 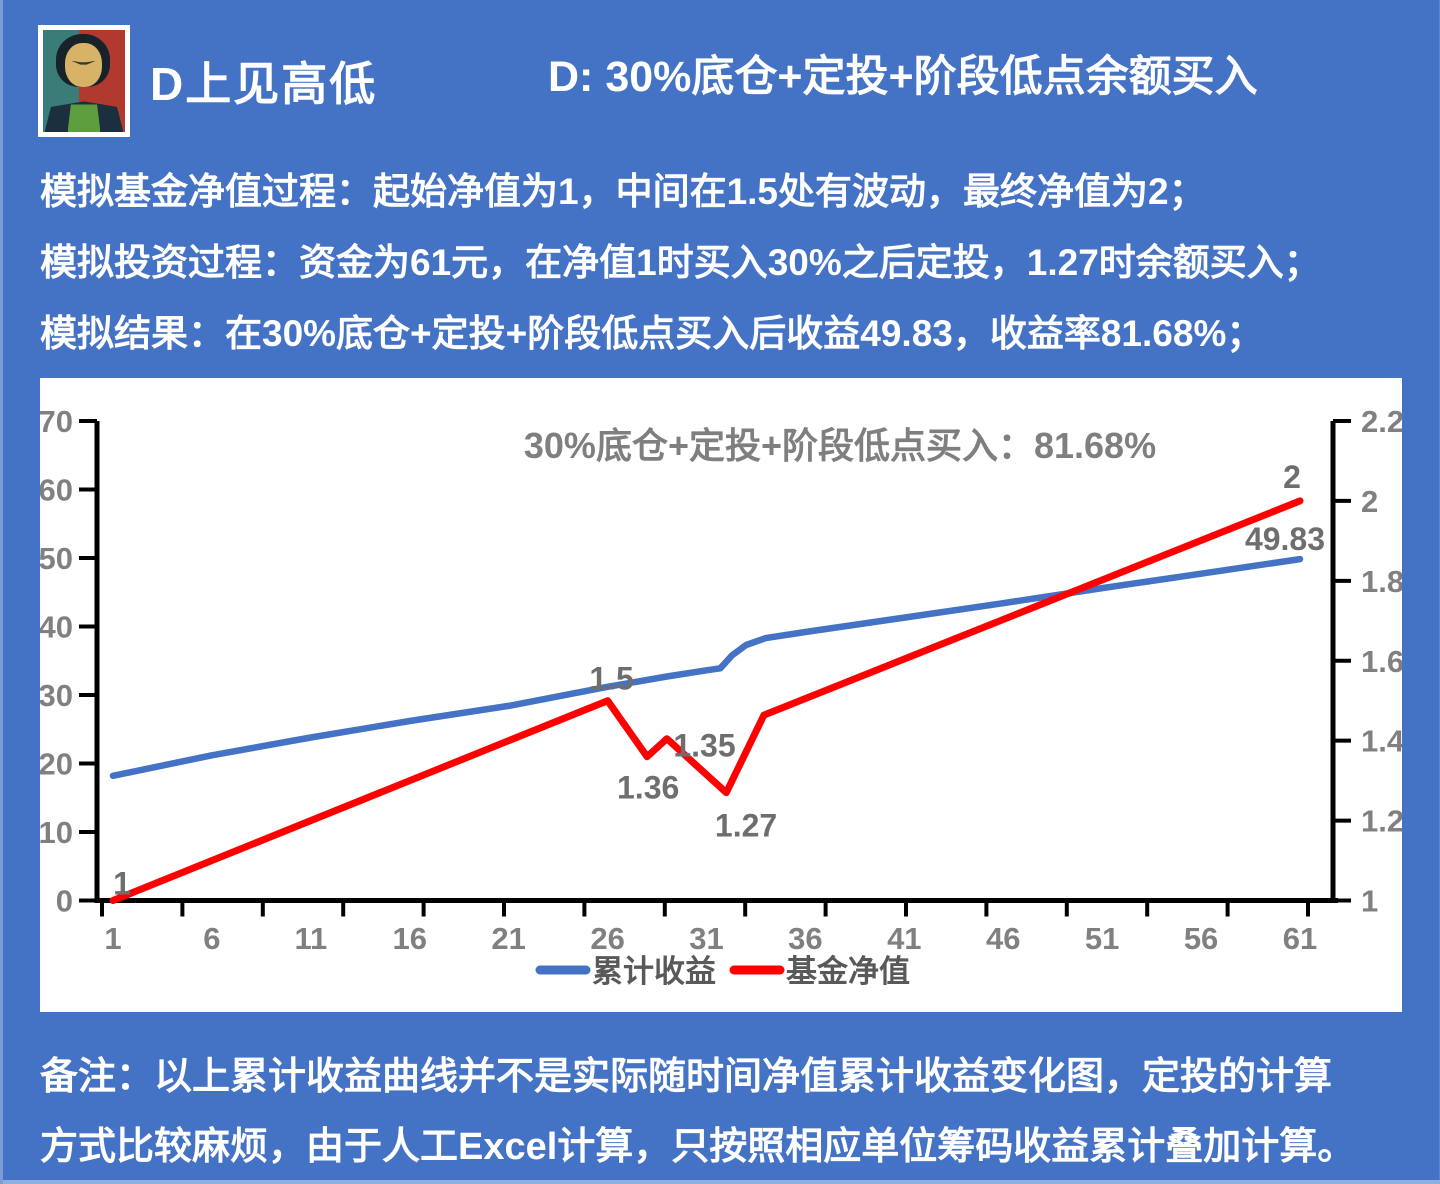 I want to click on x-axis-tick-label: 36, so click(x=805, y=938).